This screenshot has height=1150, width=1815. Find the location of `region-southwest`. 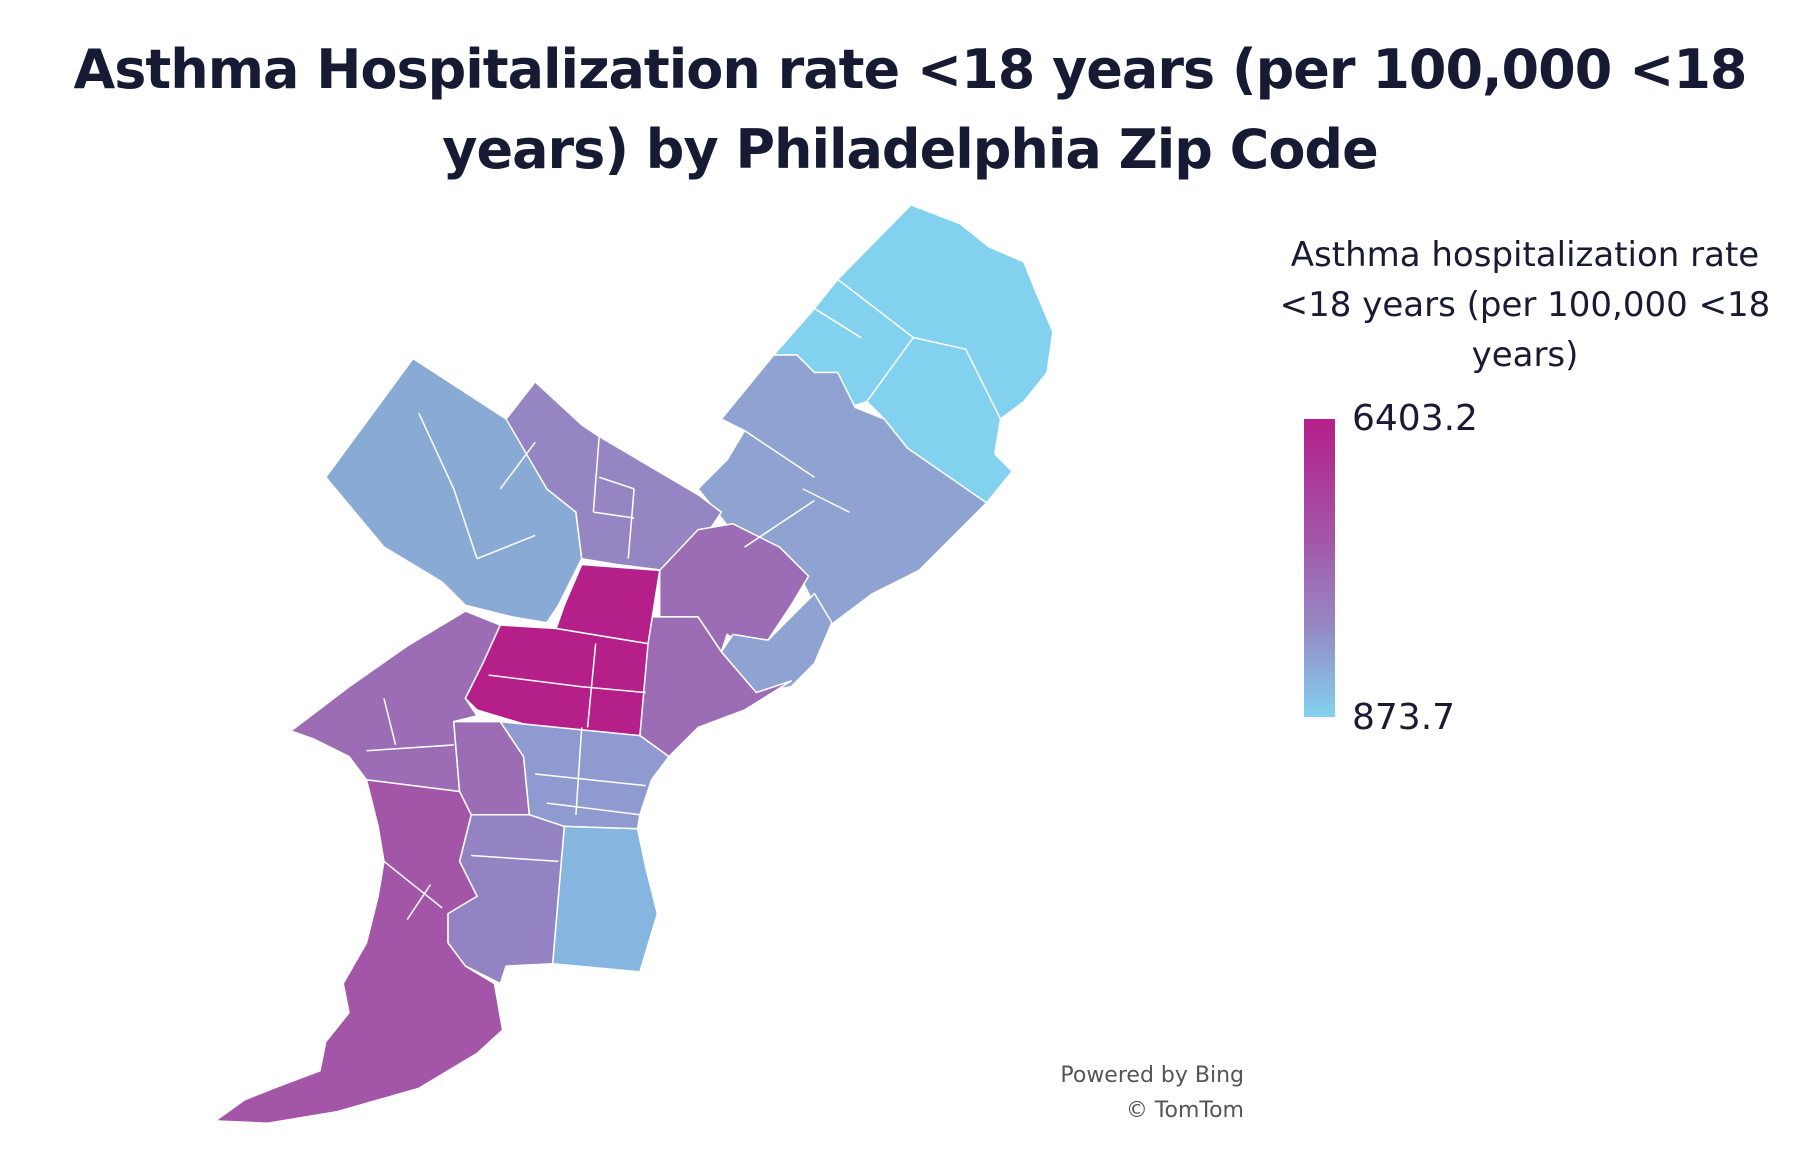

region-southwest is located at coordinates (359, 951).